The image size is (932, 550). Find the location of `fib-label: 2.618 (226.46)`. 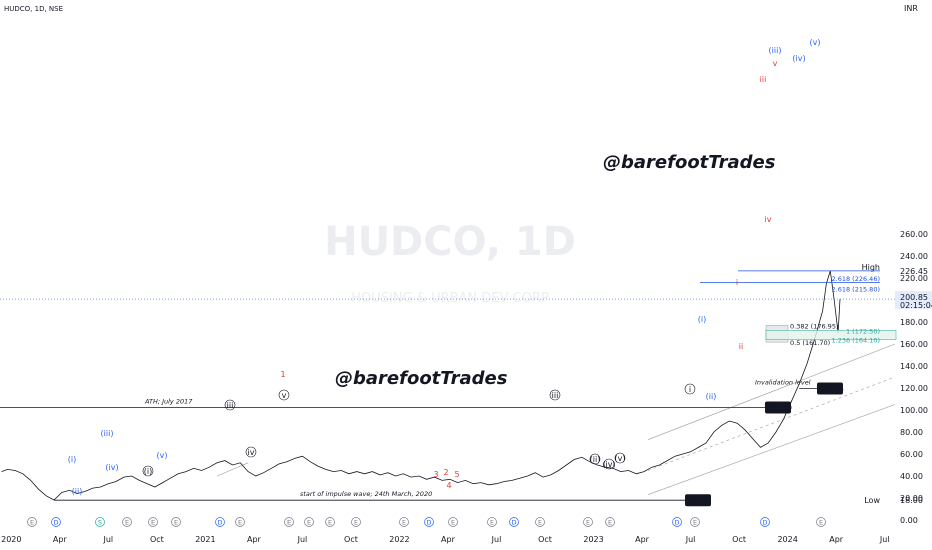

fib-label: 2.618 (226.46) is located at coordinates (856, 279).